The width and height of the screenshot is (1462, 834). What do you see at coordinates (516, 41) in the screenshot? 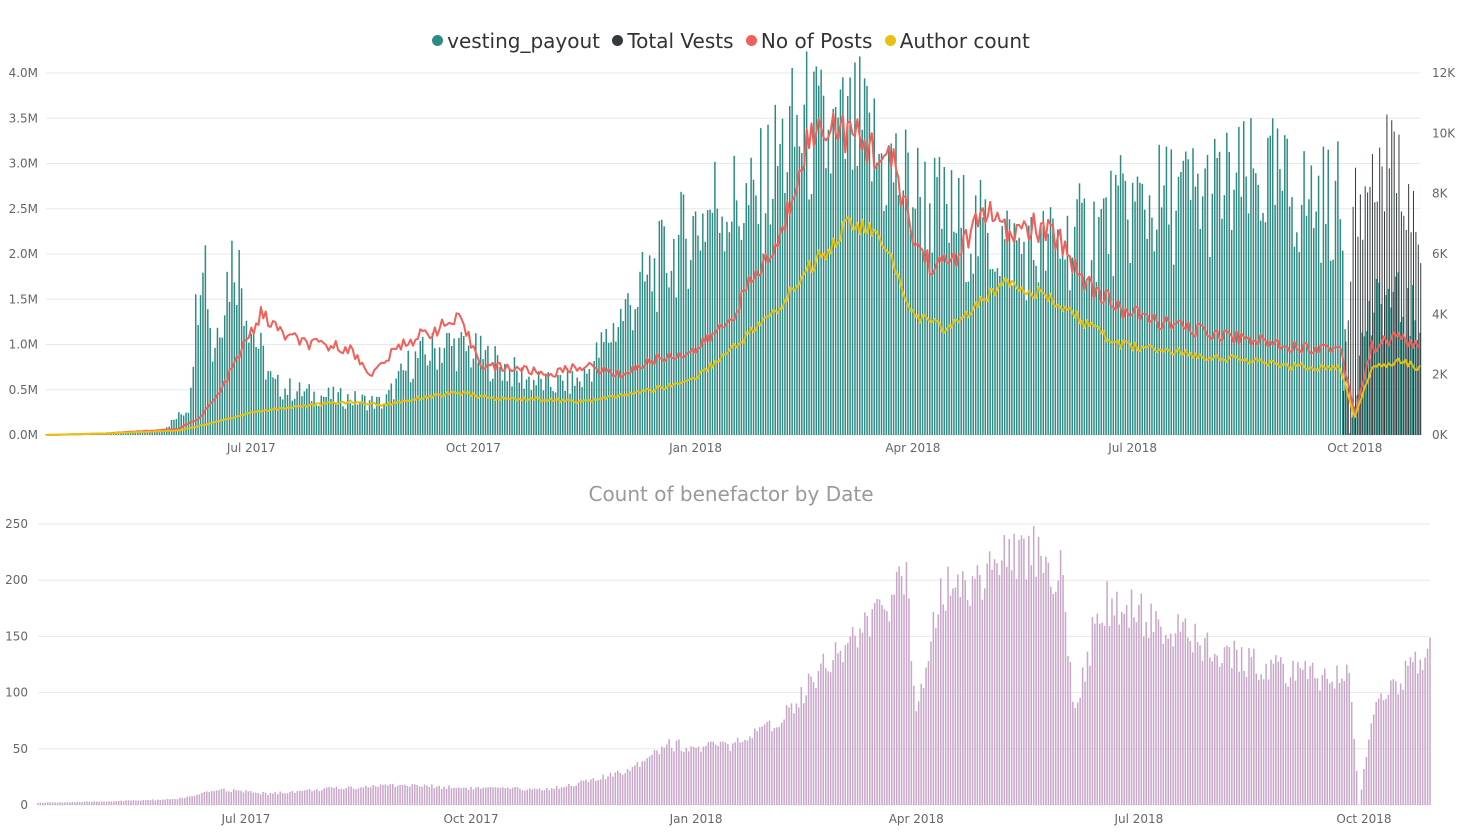
I see `legend-item-vesting-payout: vesting_payout` at bounding box center [516, 41].